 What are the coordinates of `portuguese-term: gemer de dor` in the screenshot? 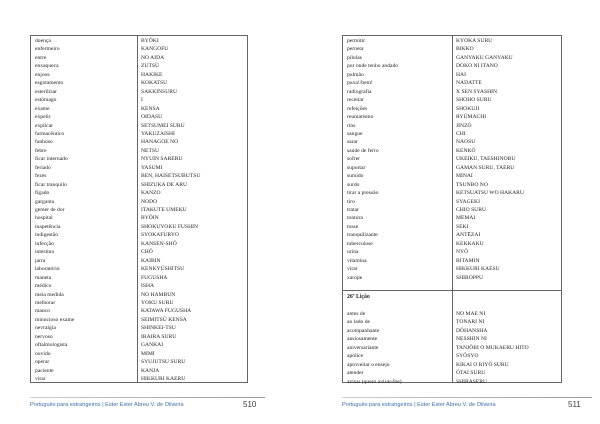 It's located at (50, 210).